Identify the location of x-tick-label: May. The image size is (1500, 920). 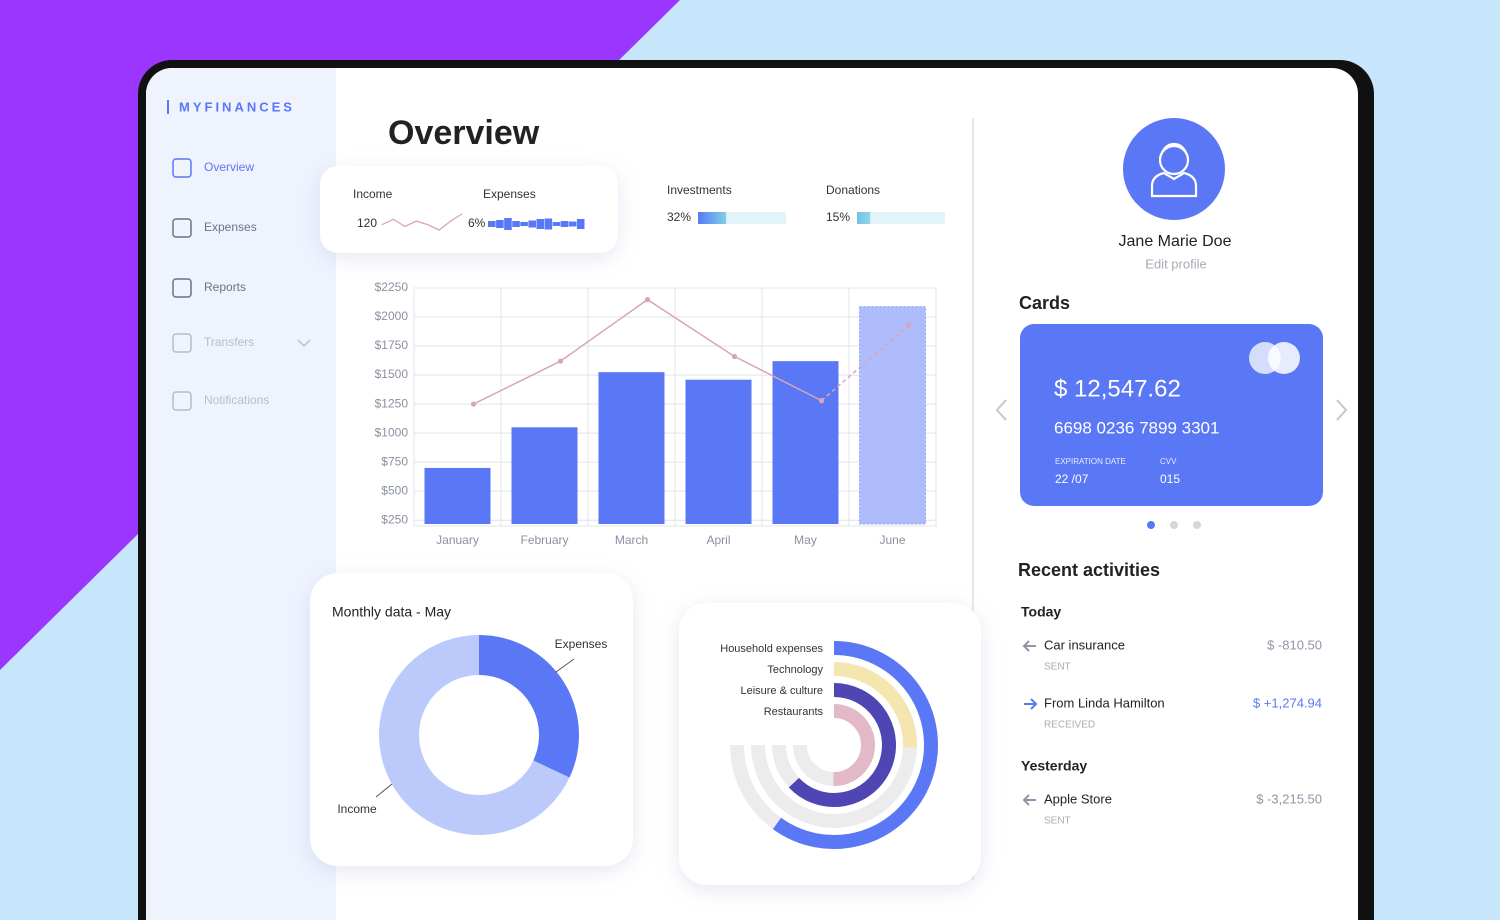
(805, 540).